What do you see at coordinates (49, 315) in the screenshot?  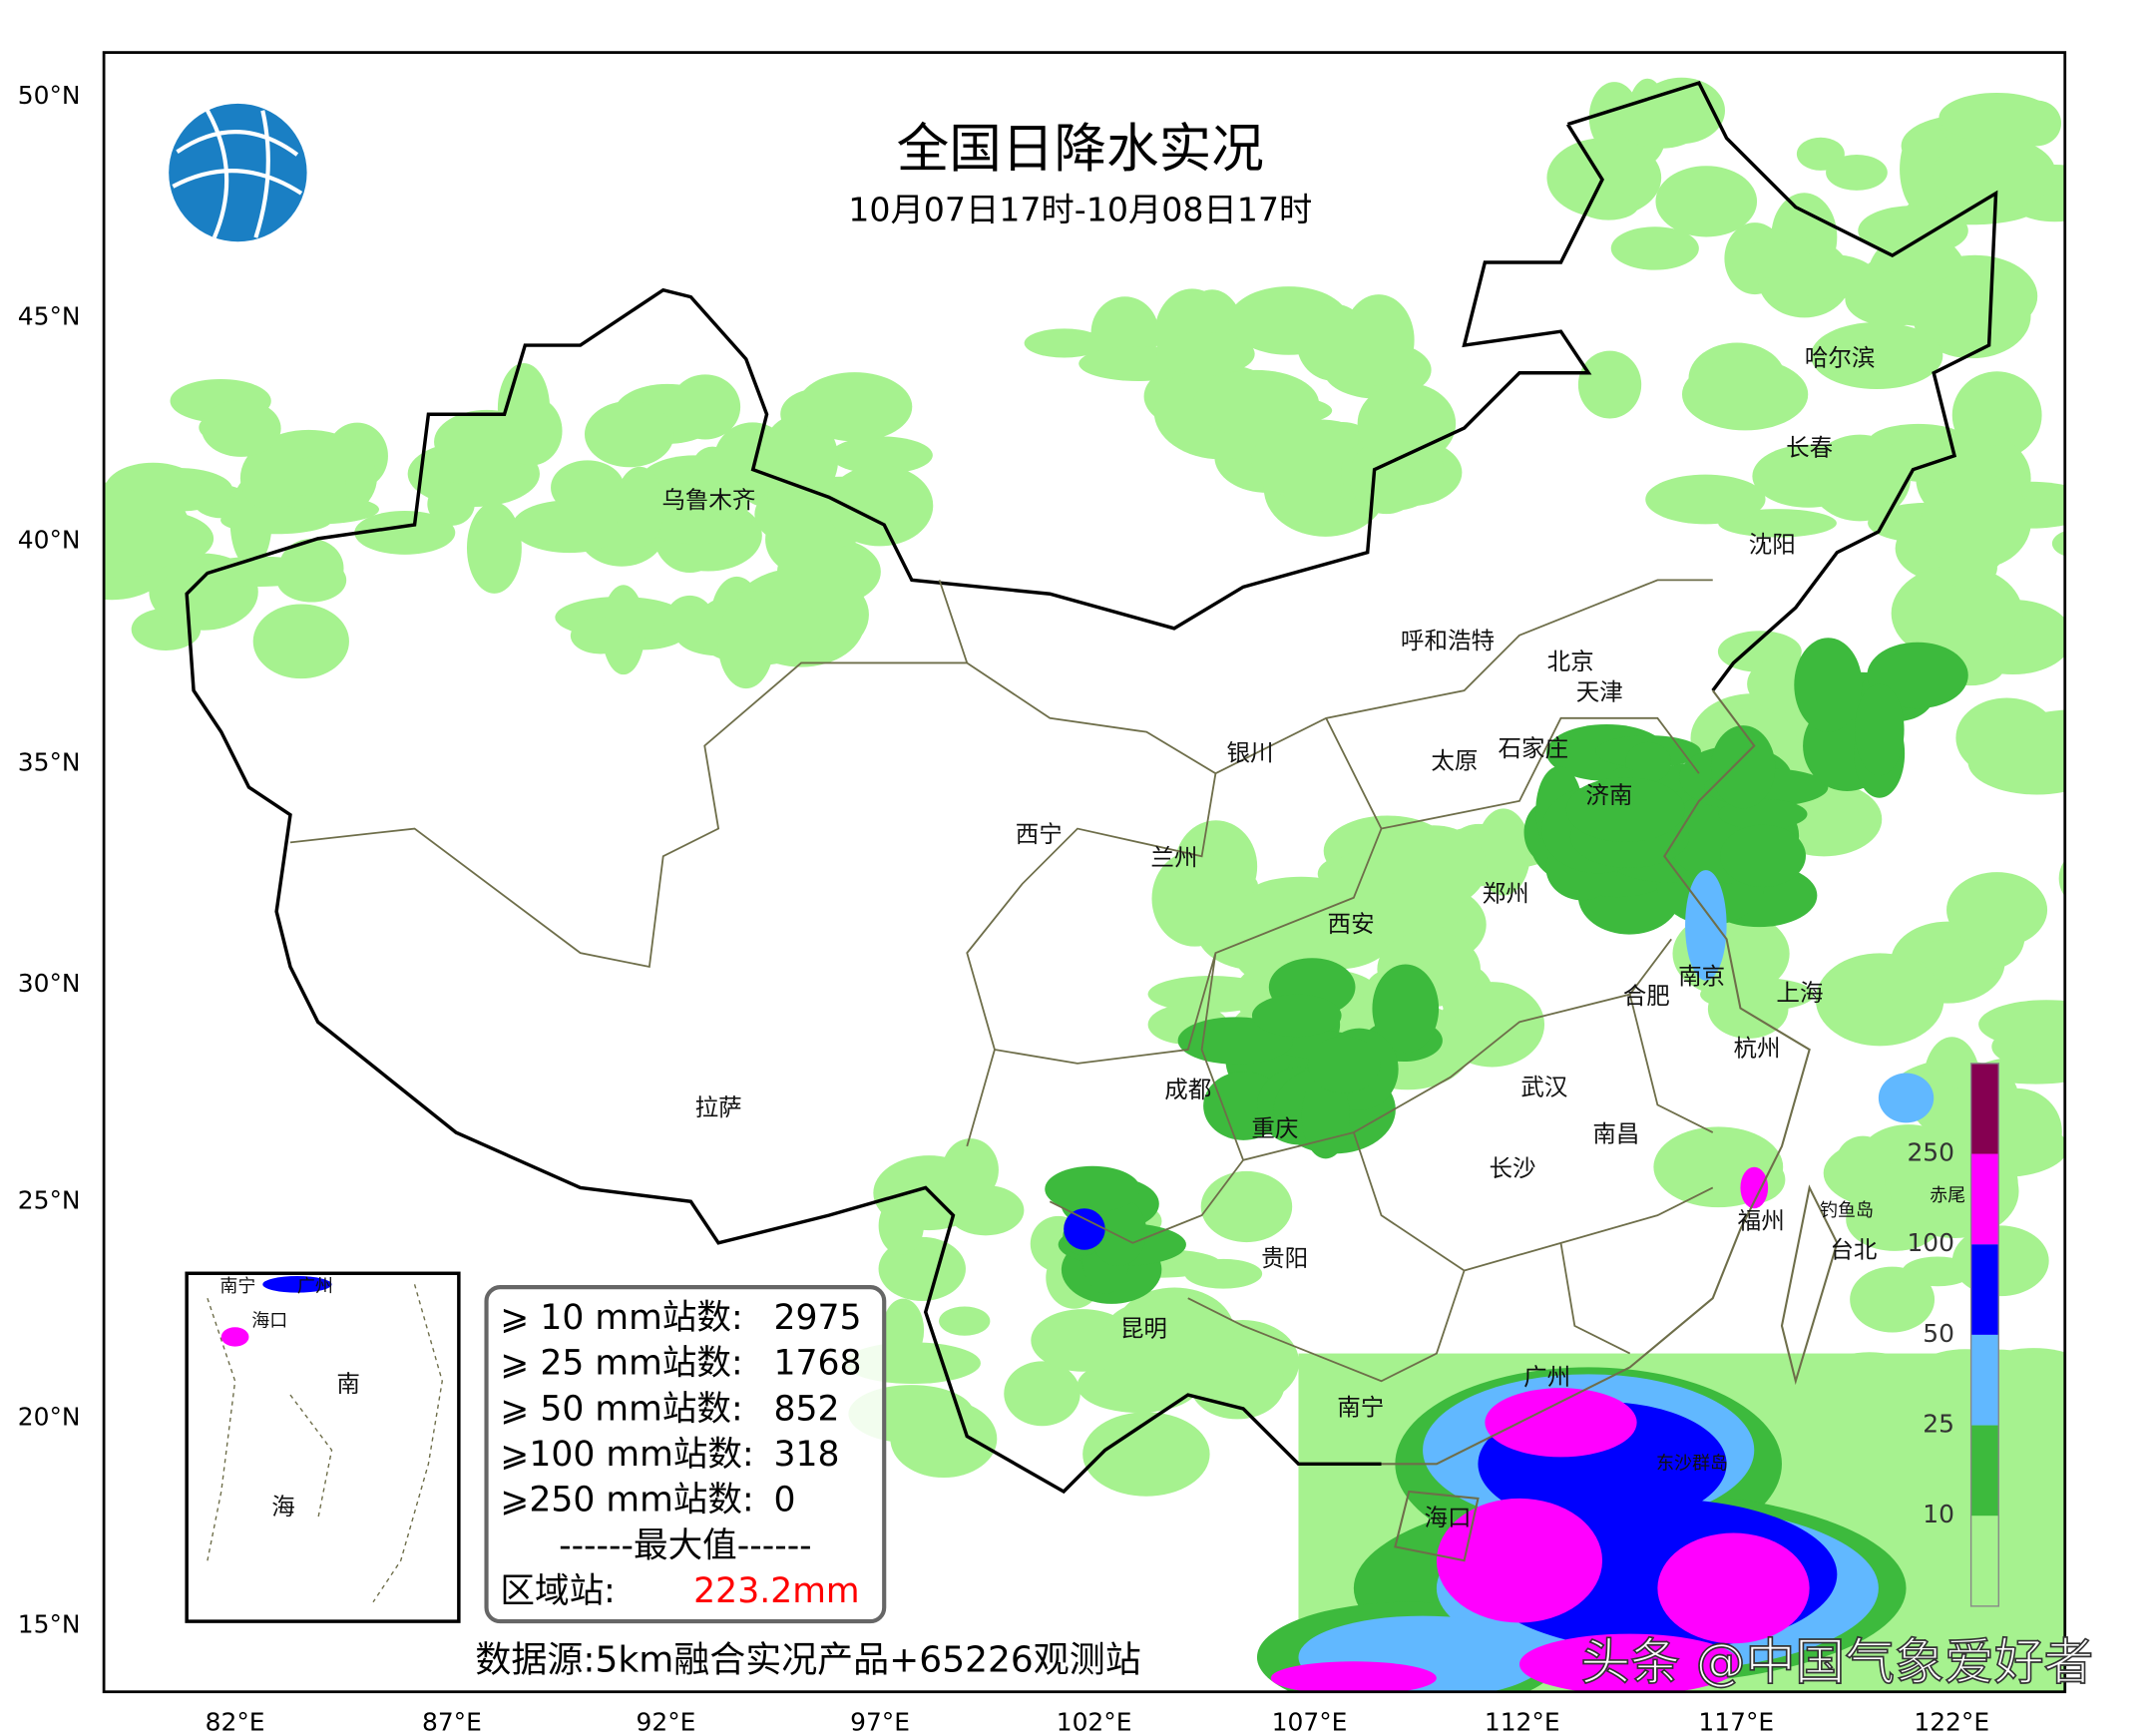 I see `lat-label: 45°N` at bounding box center [49, 315].